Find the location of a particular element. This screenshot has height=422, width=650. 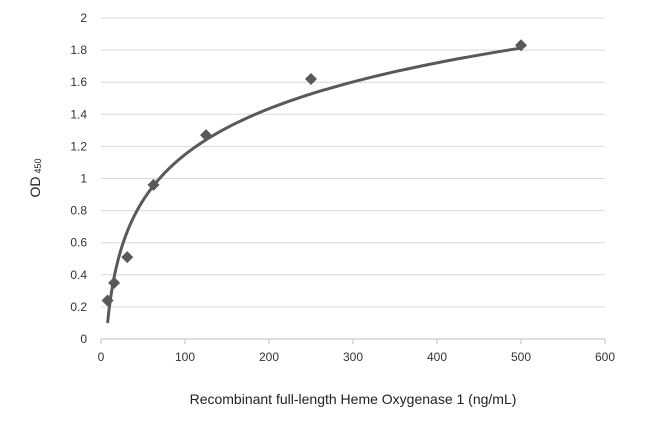

y-tick-label: 1 is located at coordinates (83, 179).